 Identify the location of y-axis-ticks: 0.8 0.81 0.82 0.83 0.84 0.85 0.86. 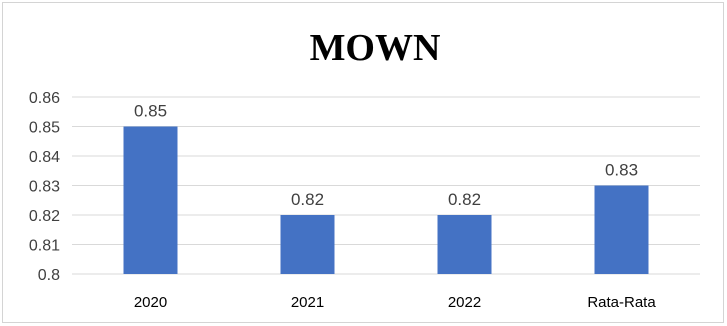
(44, 187).